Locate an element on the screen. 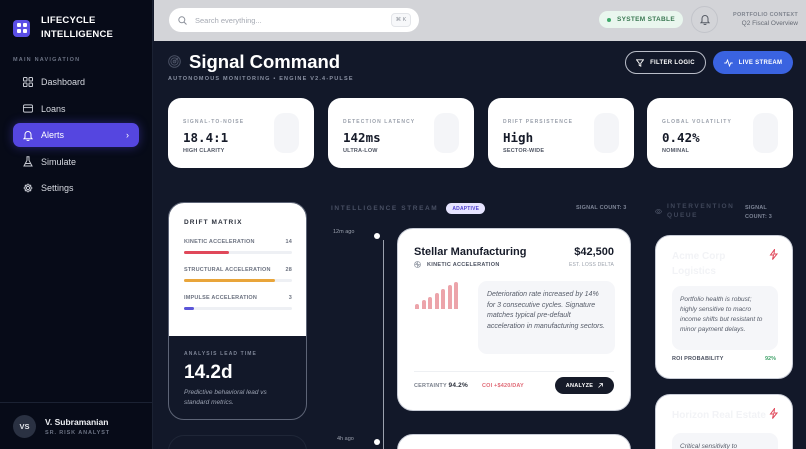 This screenshot has height=449, width=806. live-stream-button: LIVE STREAM is located at coordinates (753, 62).